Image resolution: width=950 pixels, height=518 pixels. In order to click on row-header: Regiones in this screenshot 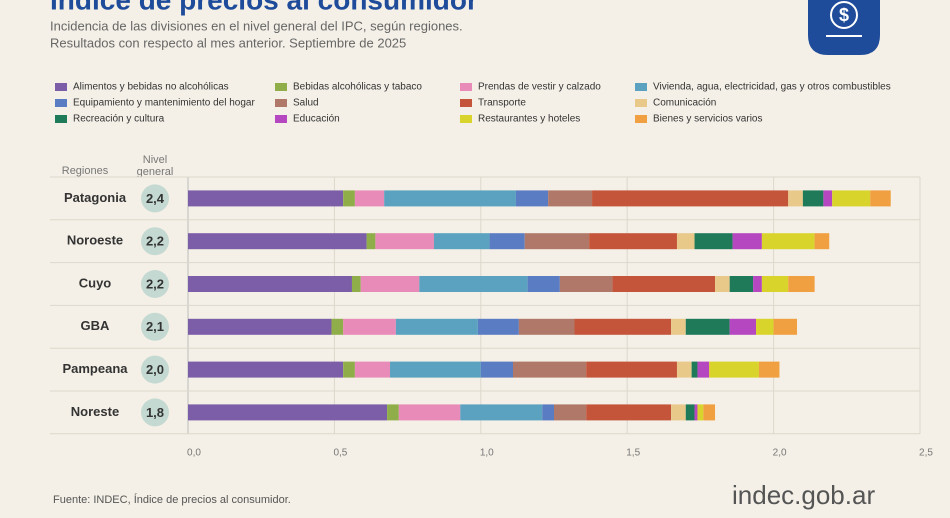, I will do `click(85, 171)`.